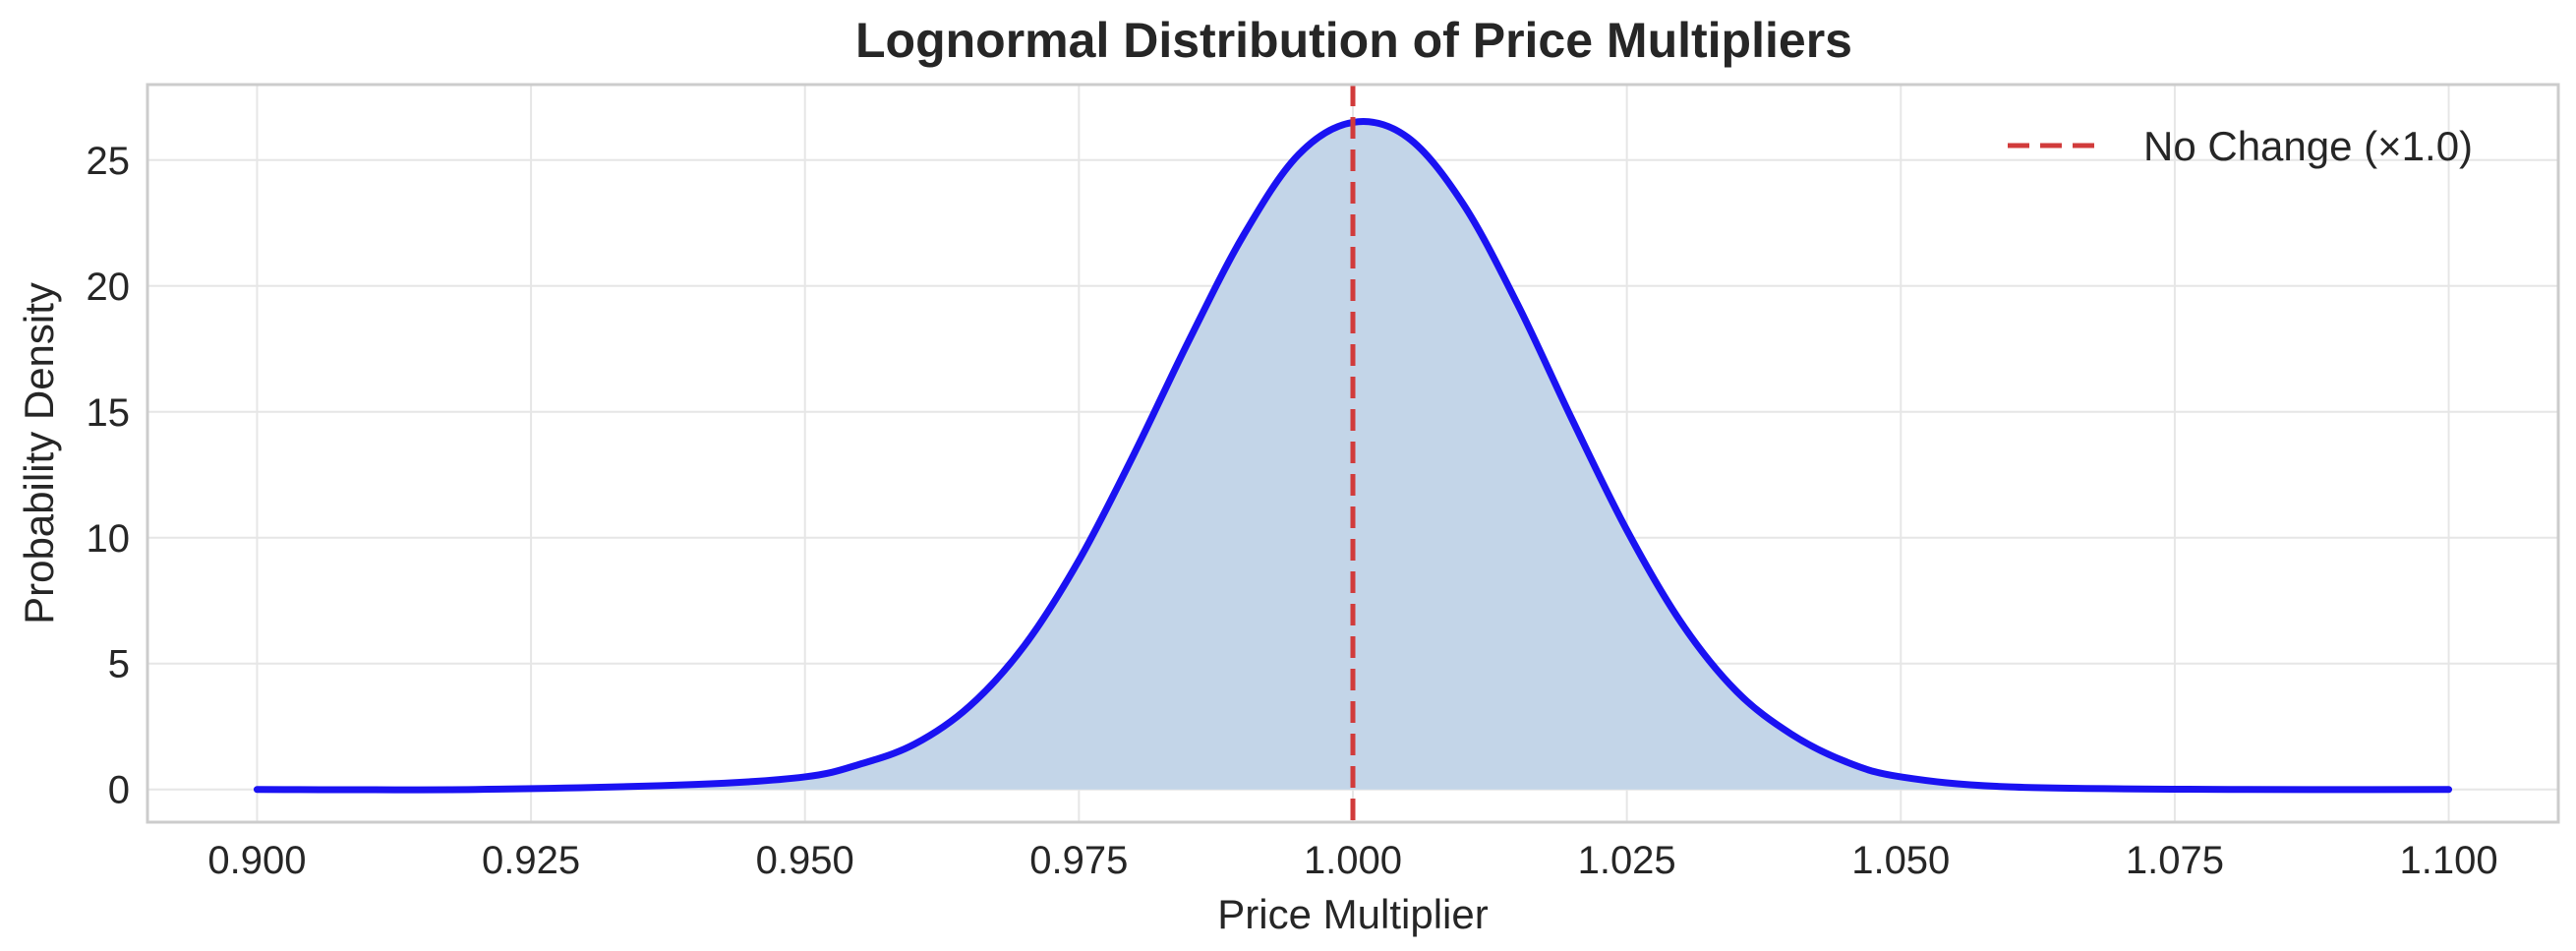 This screenshot has width=2576, height=951. What do you see at coordinates (531, 860) in the screenshot?
I see `x-tick-label: 0.925` at bounding box center [531, 860].